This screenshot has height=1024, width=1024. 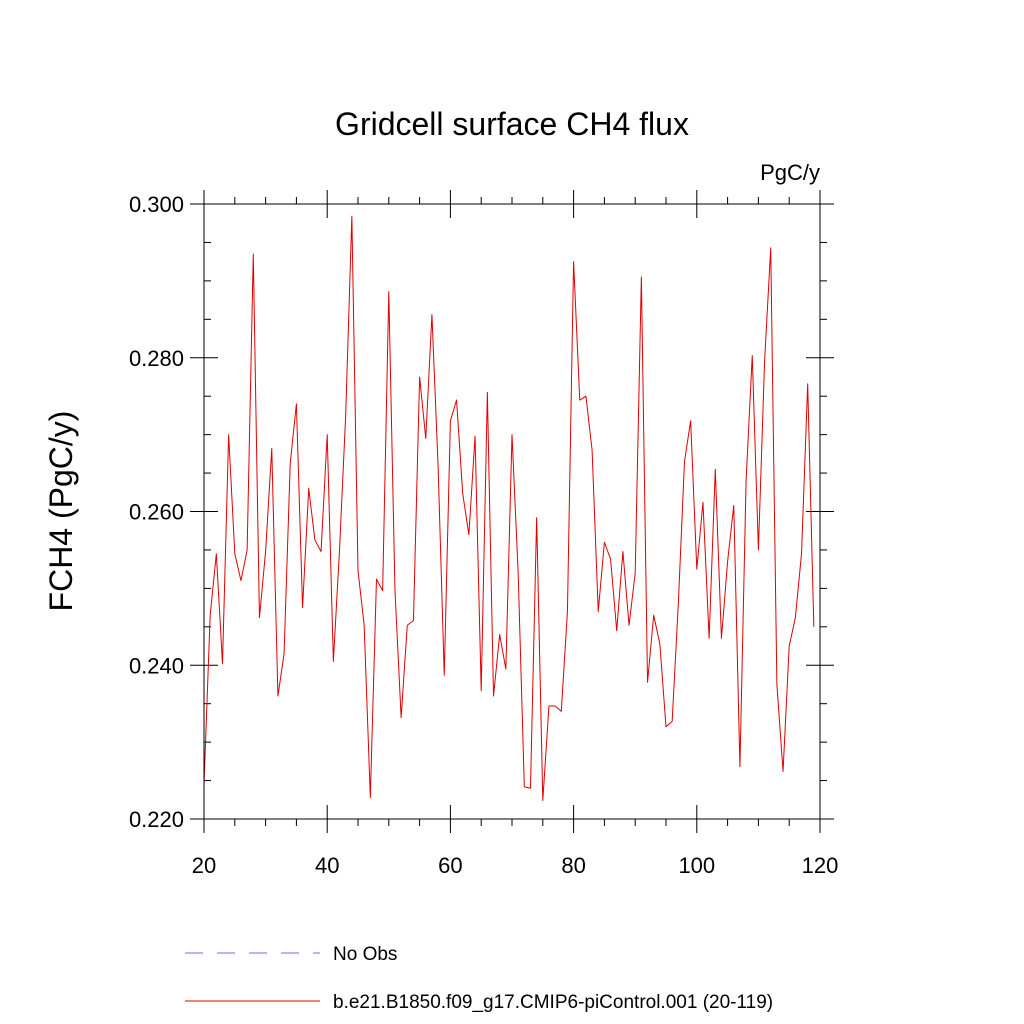 I want to click on x-tick-label: 40, so click(x=327, y=865).